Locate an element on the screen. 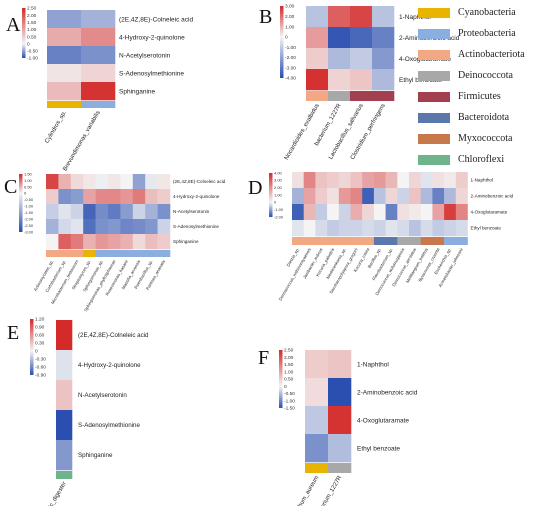 This screenshot has width=550, height=506. legend-label: Firmicutes is located at coordinates (479, 96).